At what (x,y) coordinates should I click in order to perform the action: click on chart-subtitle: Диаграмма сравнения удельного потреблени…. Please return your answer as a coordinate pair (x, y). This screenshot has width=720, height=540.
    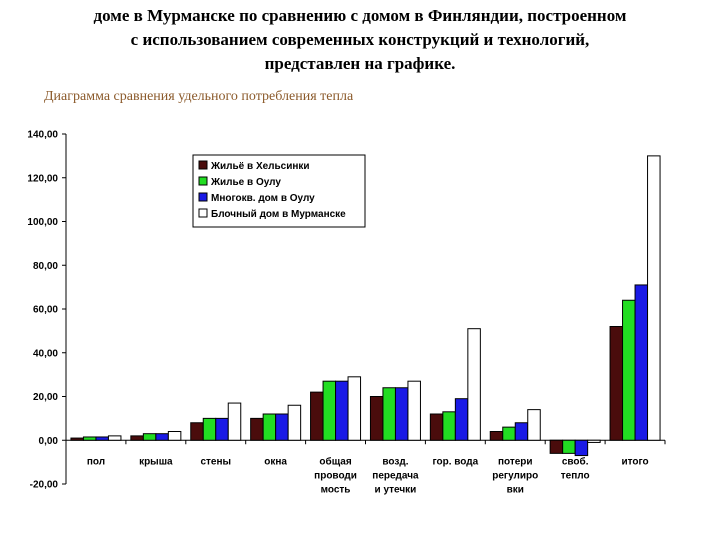
    Looking at the image, I should click on (199, 96).